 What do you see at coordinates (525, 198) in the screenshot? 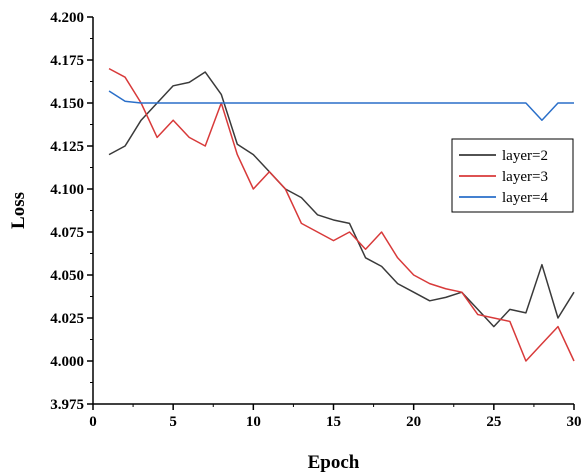
I see `legend-label: layer=4` at bounding box center [525, 198].